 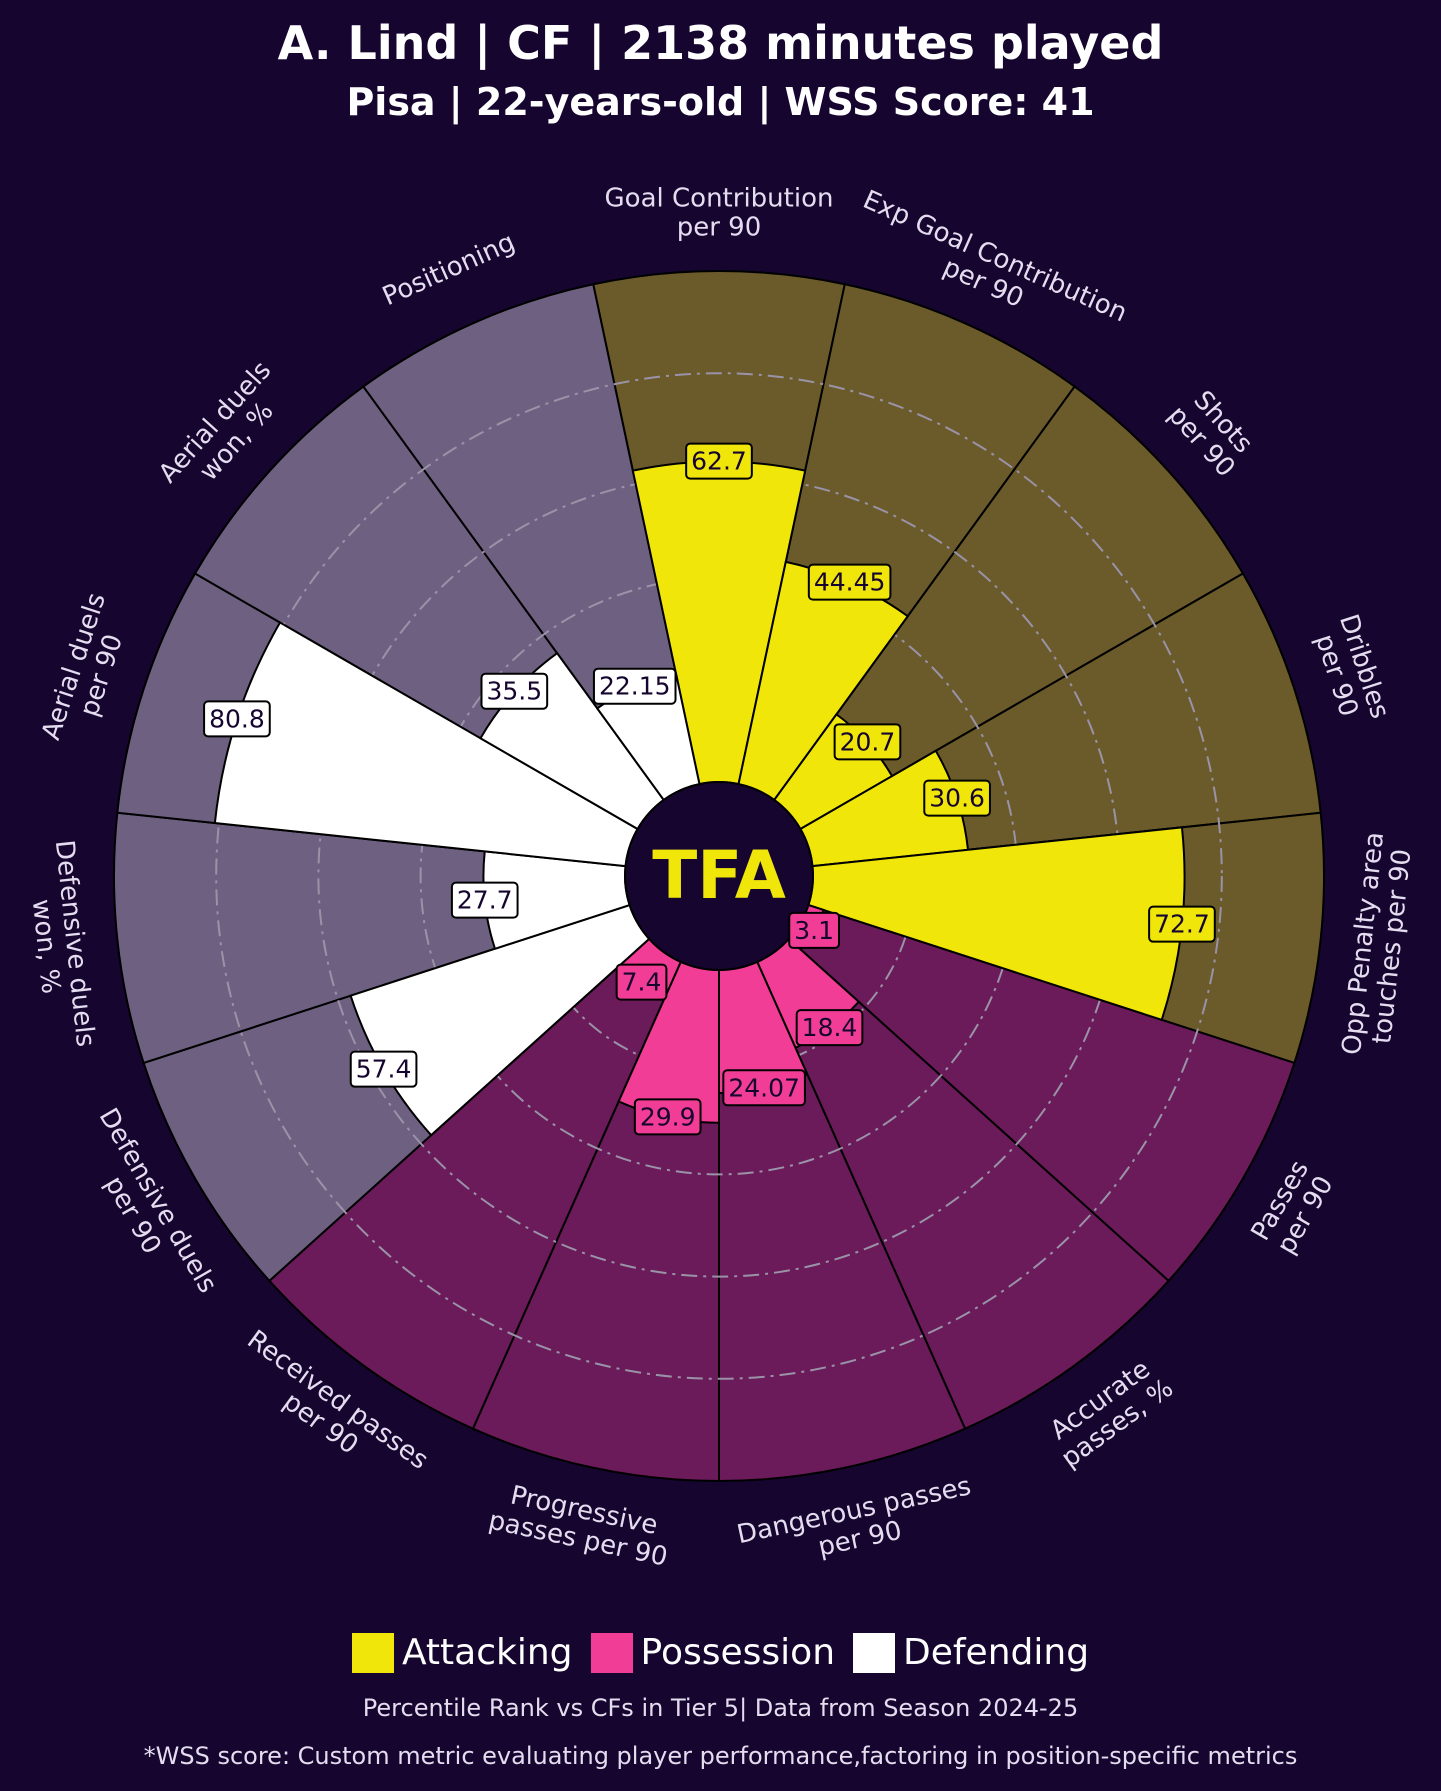 I want to click on chart-subtitle: Pisa | 22-years-old | WSS Score: 41, so click(x=720, y=102).